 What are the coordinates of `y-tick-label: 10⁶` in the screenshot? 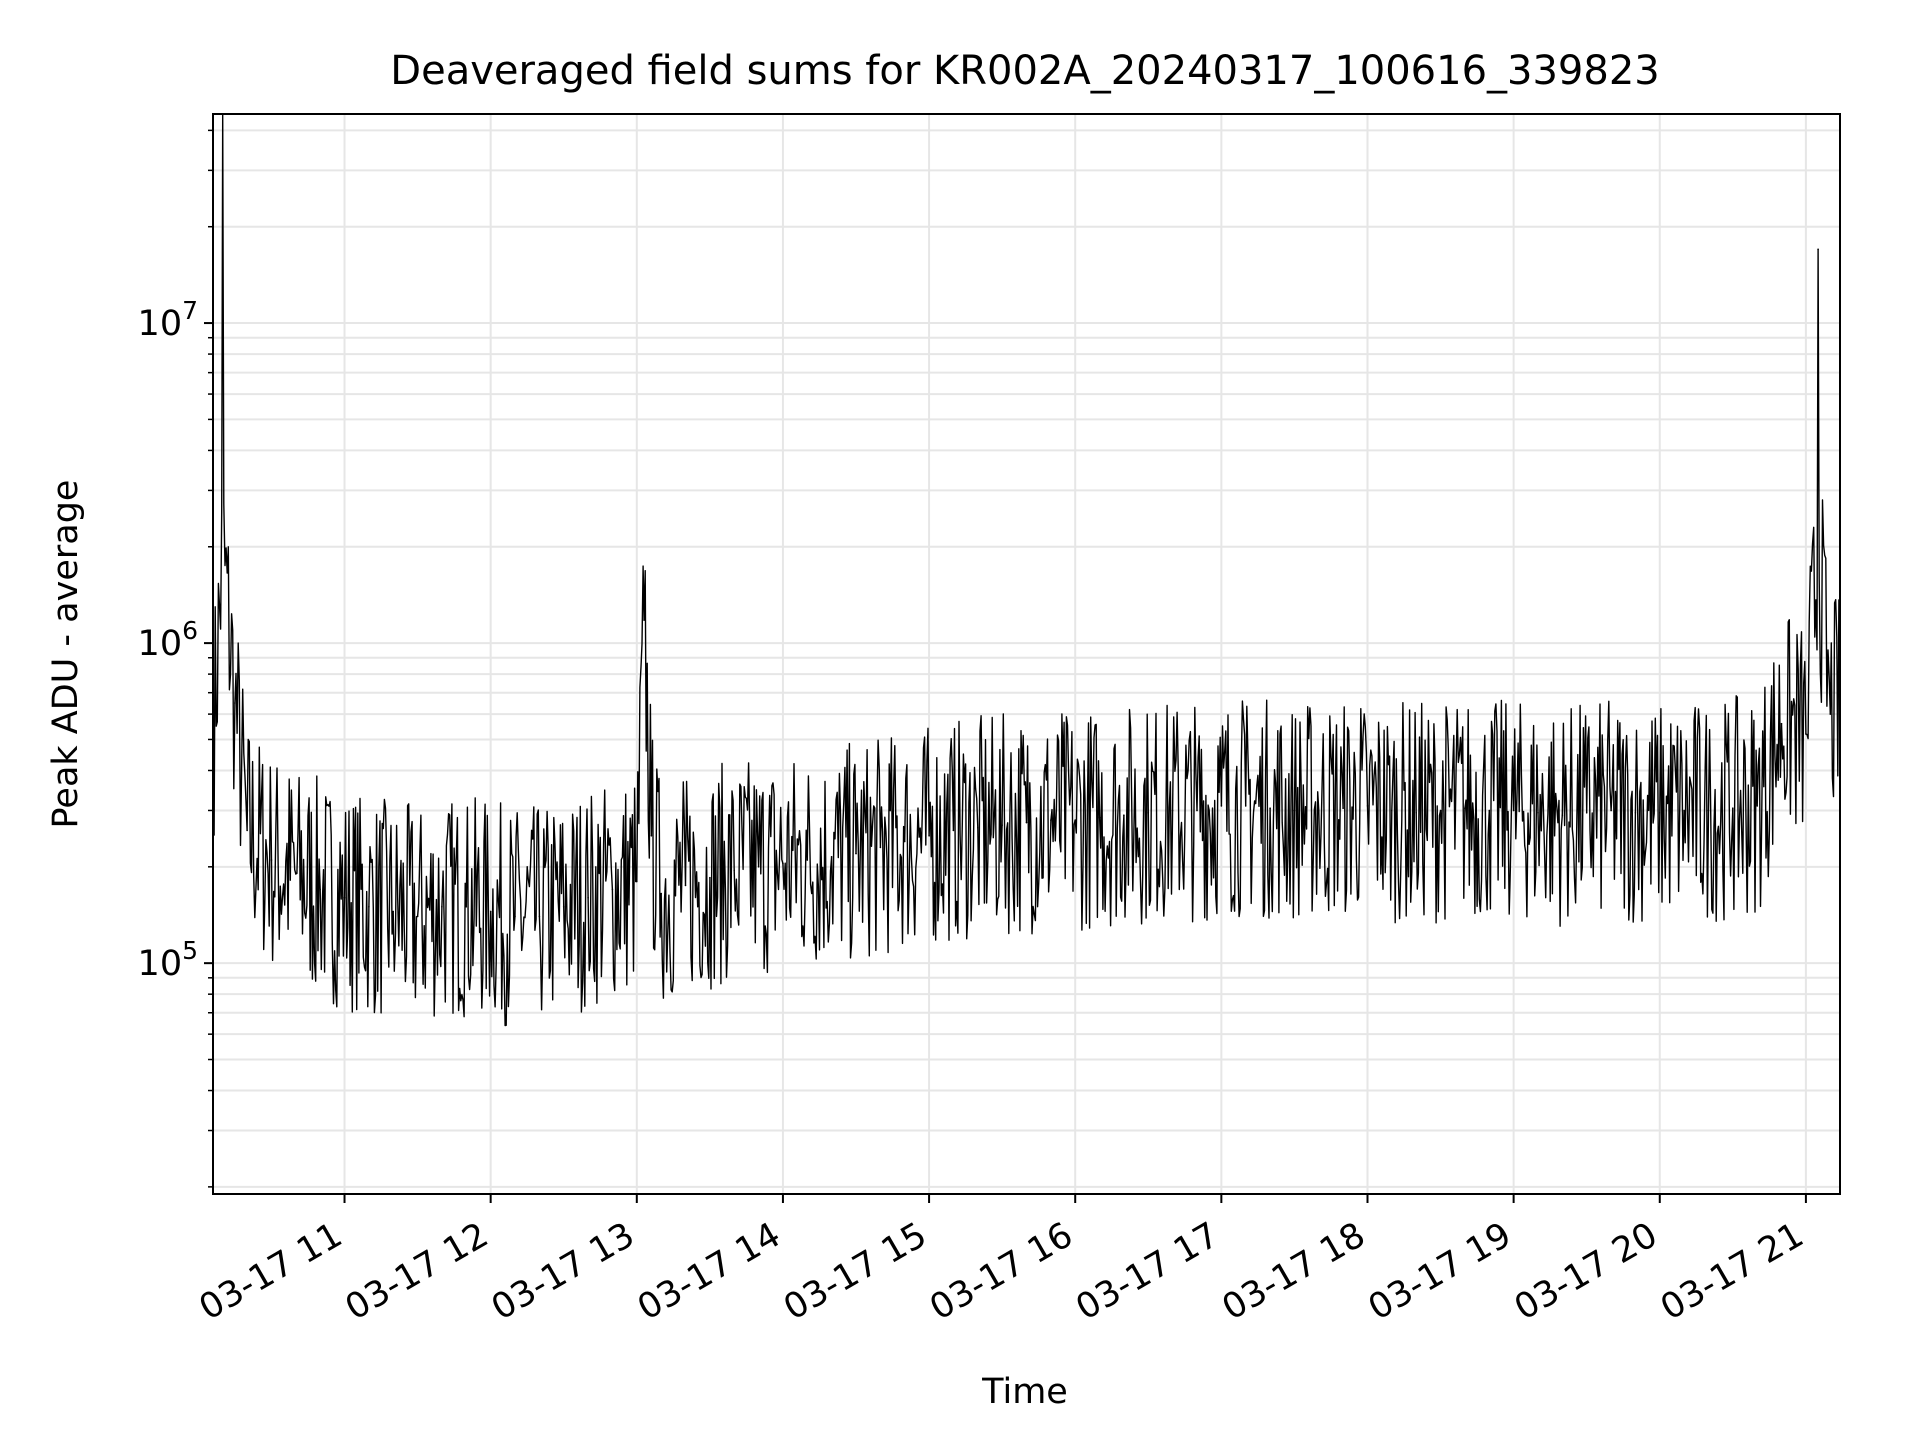 It's located at (168, 640).